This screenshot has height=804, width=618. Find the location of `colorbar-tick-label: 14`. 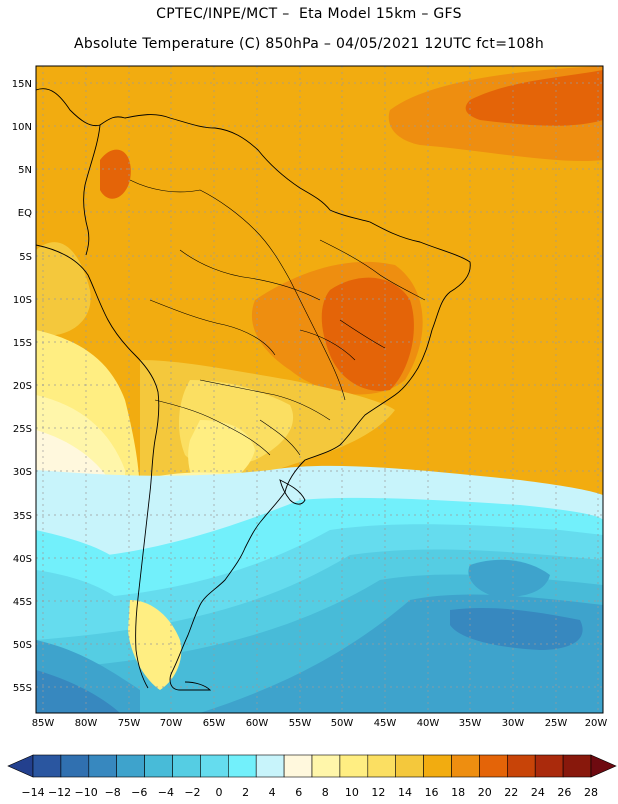

colorbar-tick-label: 14 is located at coordinates (405, 792).